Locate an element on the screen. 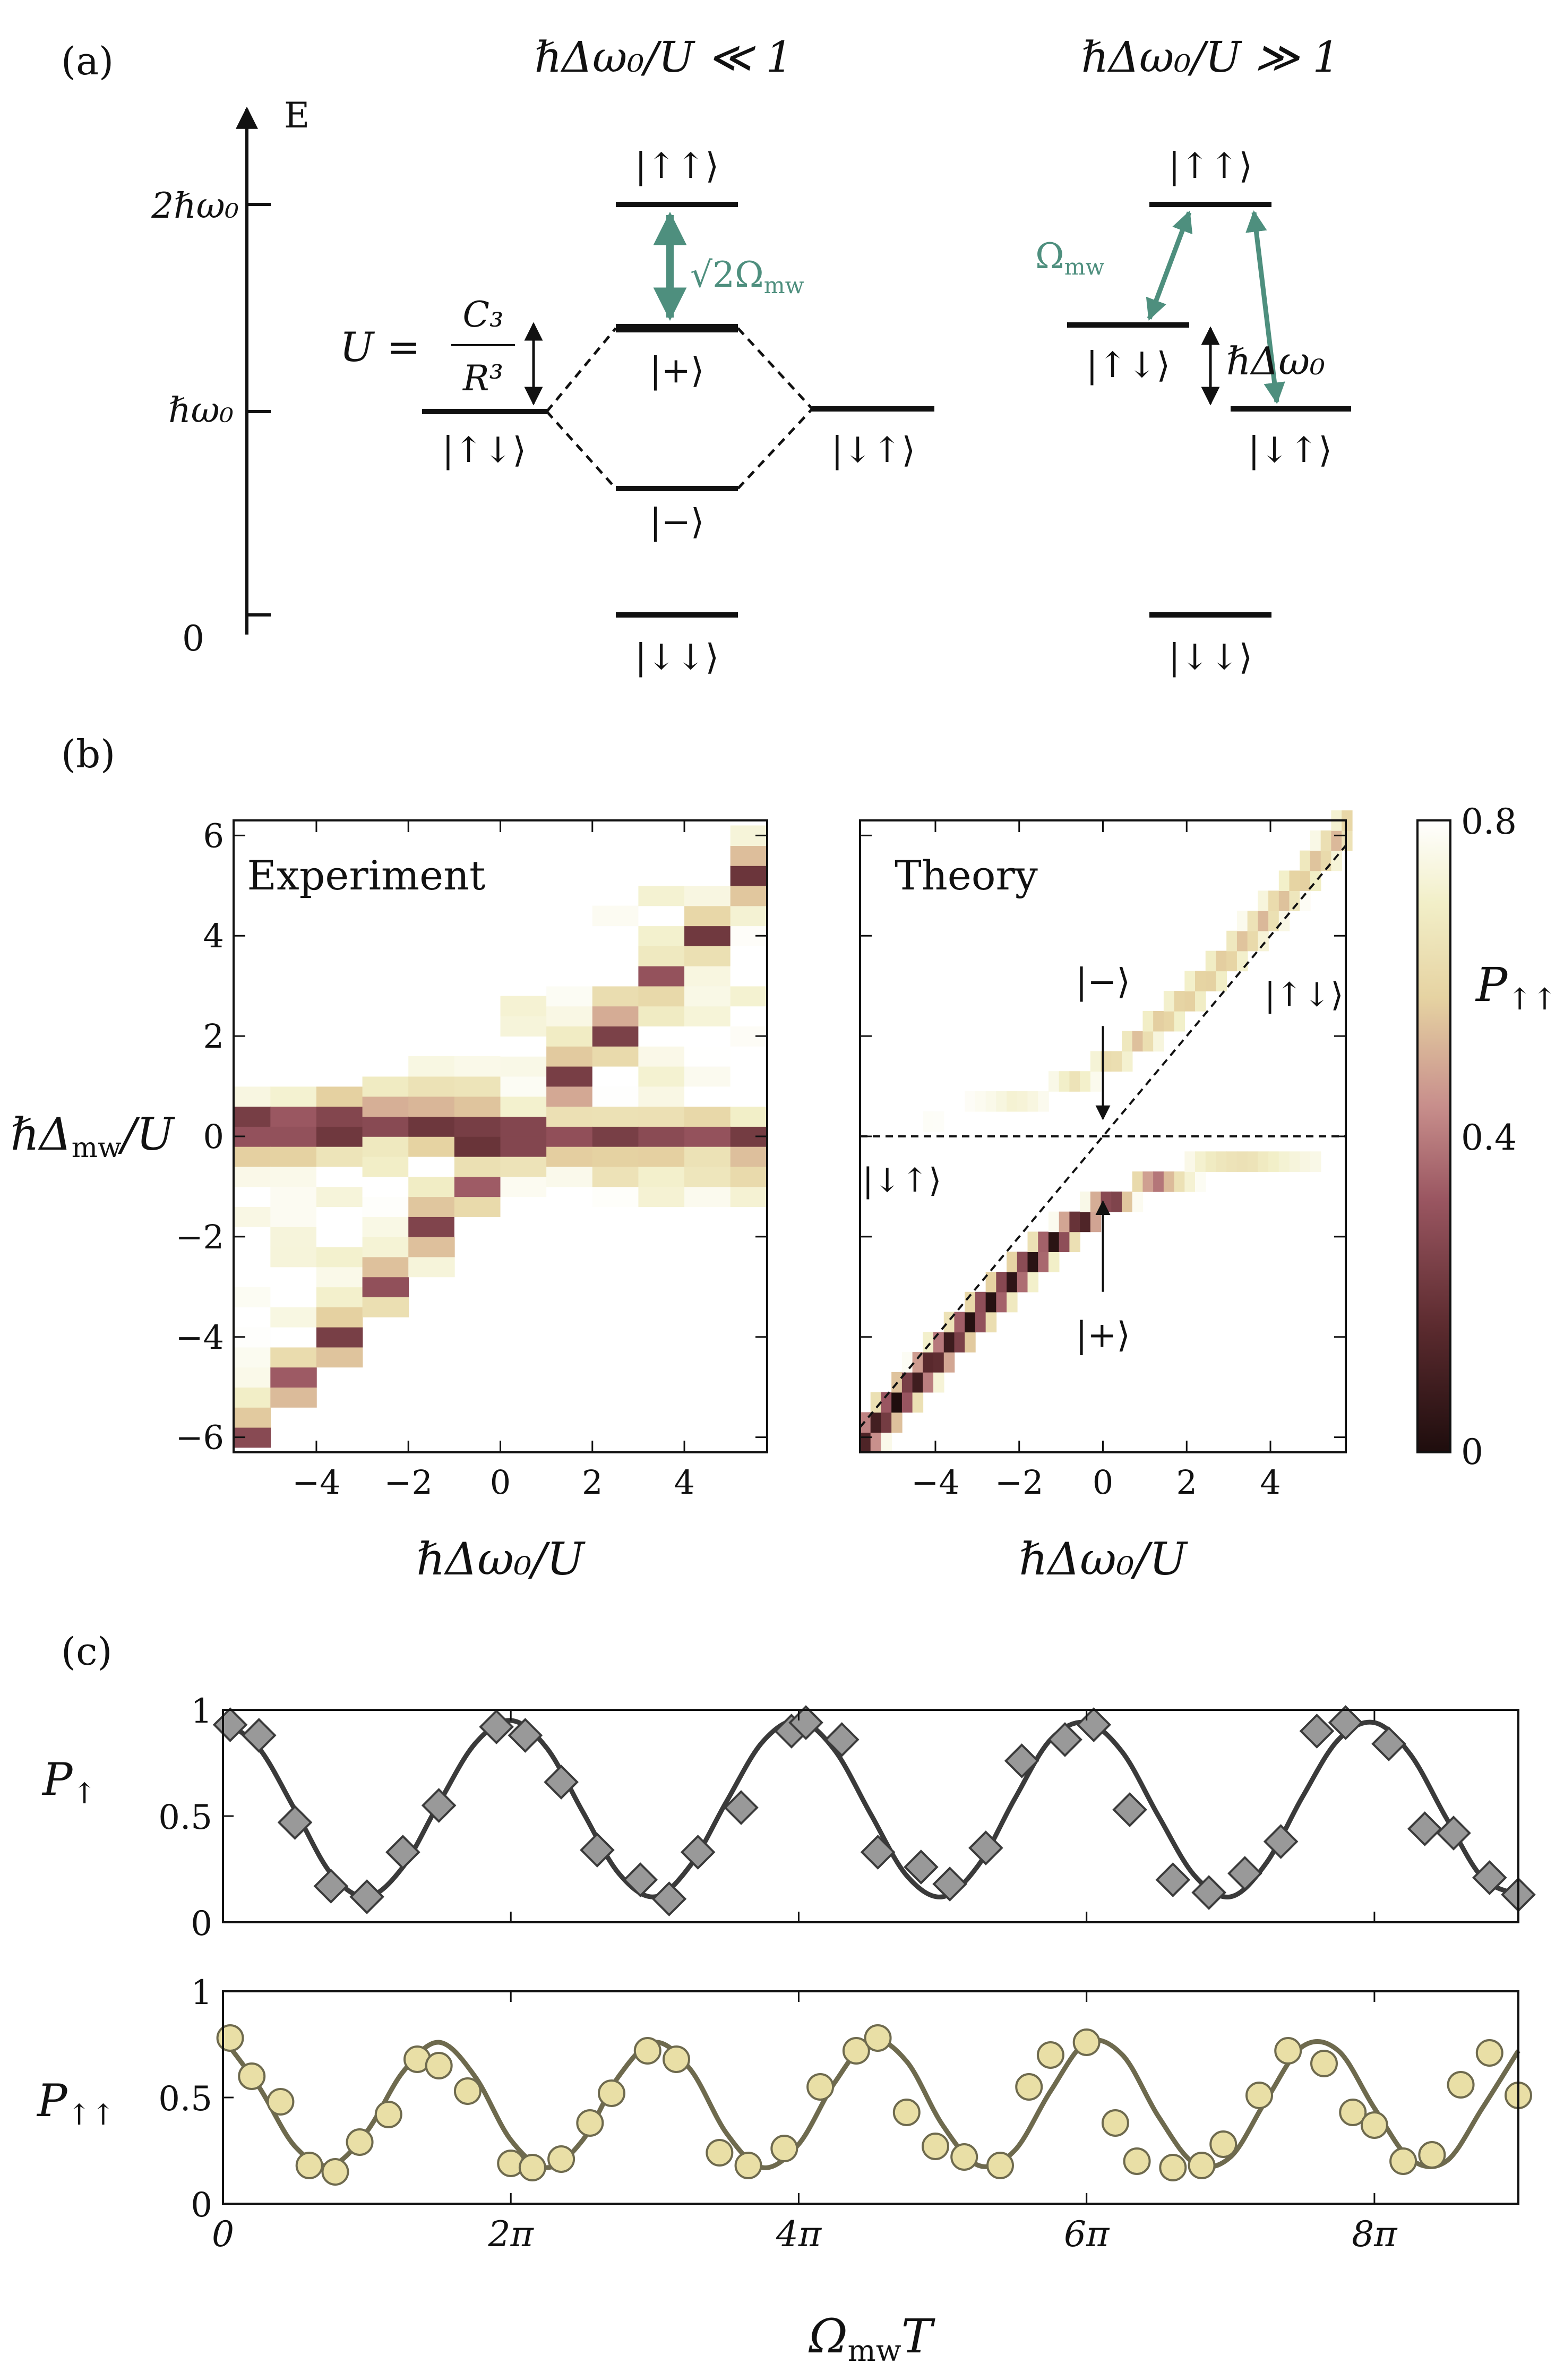  p-upup-ytick-label: 0.5 is located at coordinates (185, 2099).